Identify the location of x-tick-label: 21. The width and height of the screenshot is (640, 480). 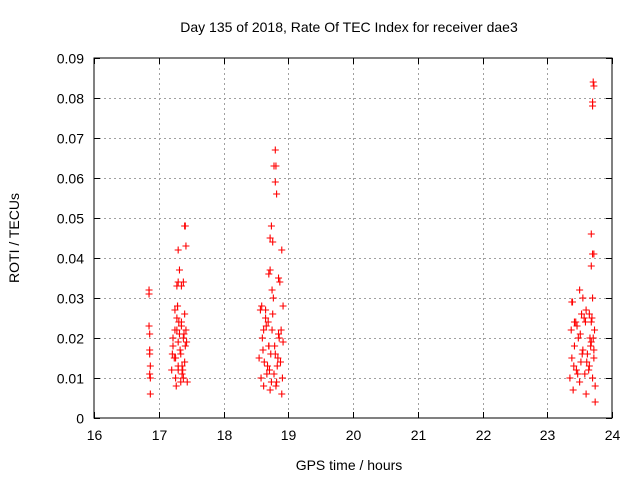
(419, 435).